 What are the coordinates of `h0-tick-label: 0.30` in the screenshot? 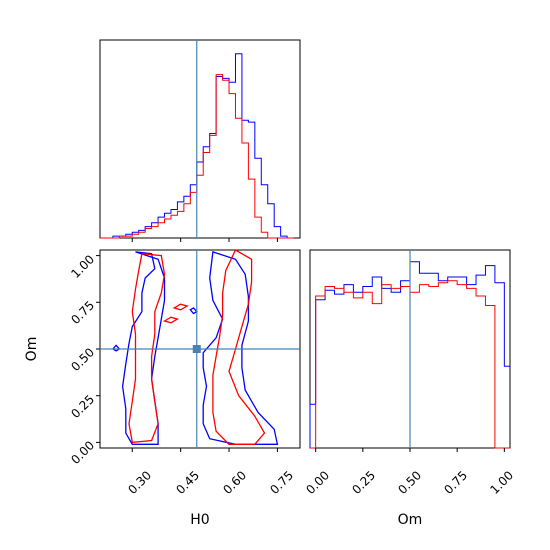 It's located at (139, 482).